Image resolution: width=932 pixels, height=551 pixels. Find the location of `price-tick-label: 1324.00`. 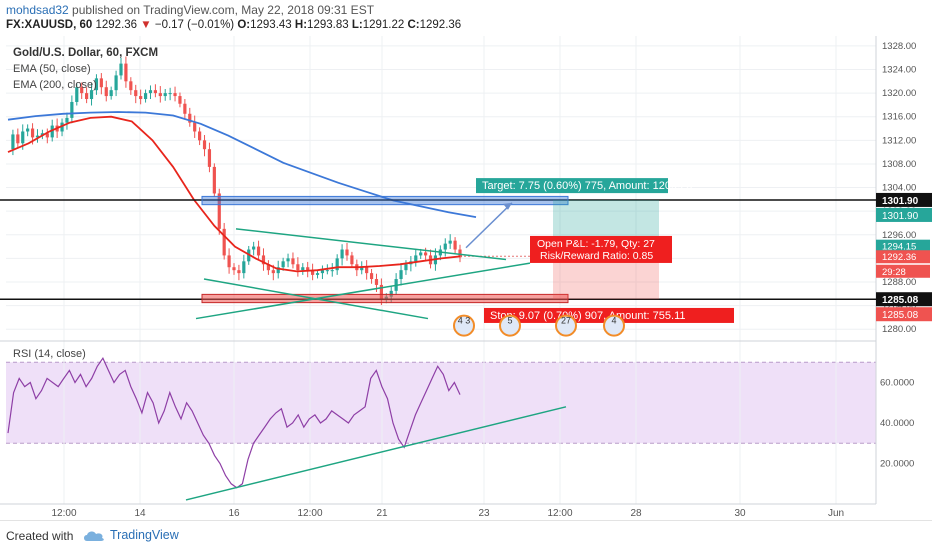

price-tick-label: 1324.00 is located at coordinates (899, 70).